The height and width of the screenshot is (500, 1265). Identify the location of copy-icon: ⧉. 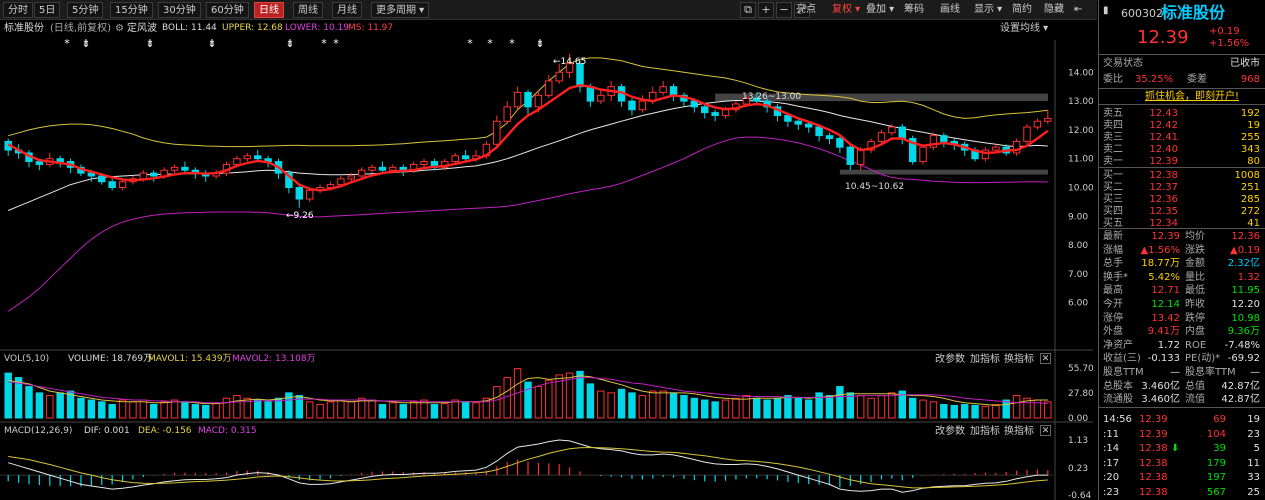
(748, 10).